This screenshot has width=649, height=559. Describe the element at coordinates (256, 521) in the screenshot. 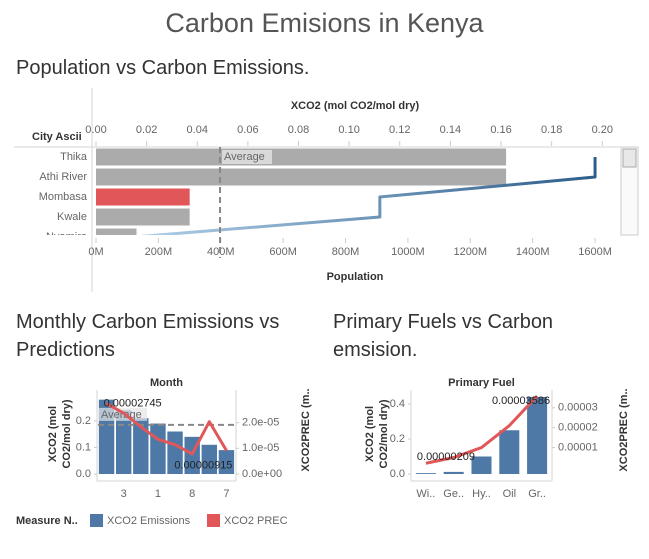

I see `legend-label: XCO2 PREC` at that location.